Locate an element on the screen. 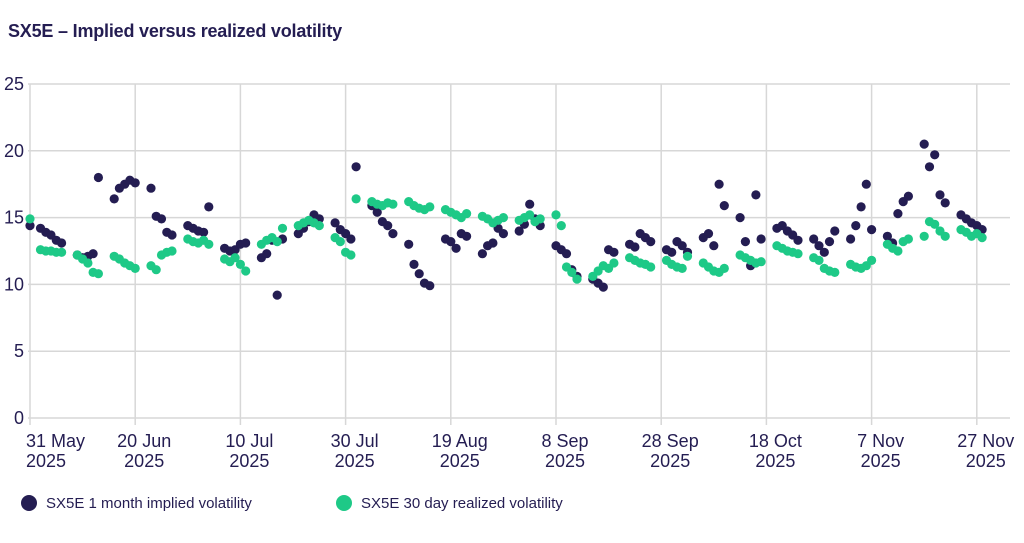 The height and width of the screenshot is (543, 1024). x-axis-tick-label: 20 Jun is located at coordinates (144, 441).